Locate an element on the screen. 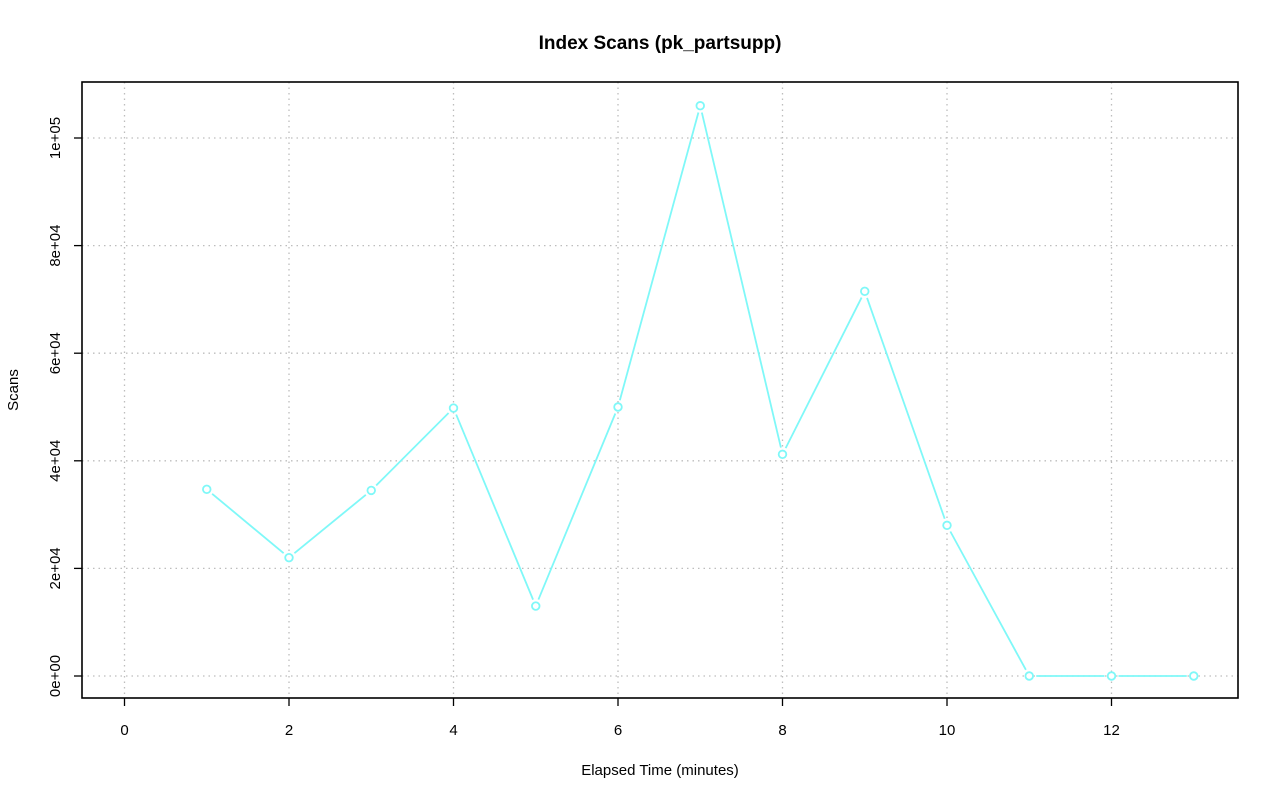 This screenshot has height=801, width=1280. x-axis: 0 2 4 6 8 10 12 is located at coordinates (620, 718).